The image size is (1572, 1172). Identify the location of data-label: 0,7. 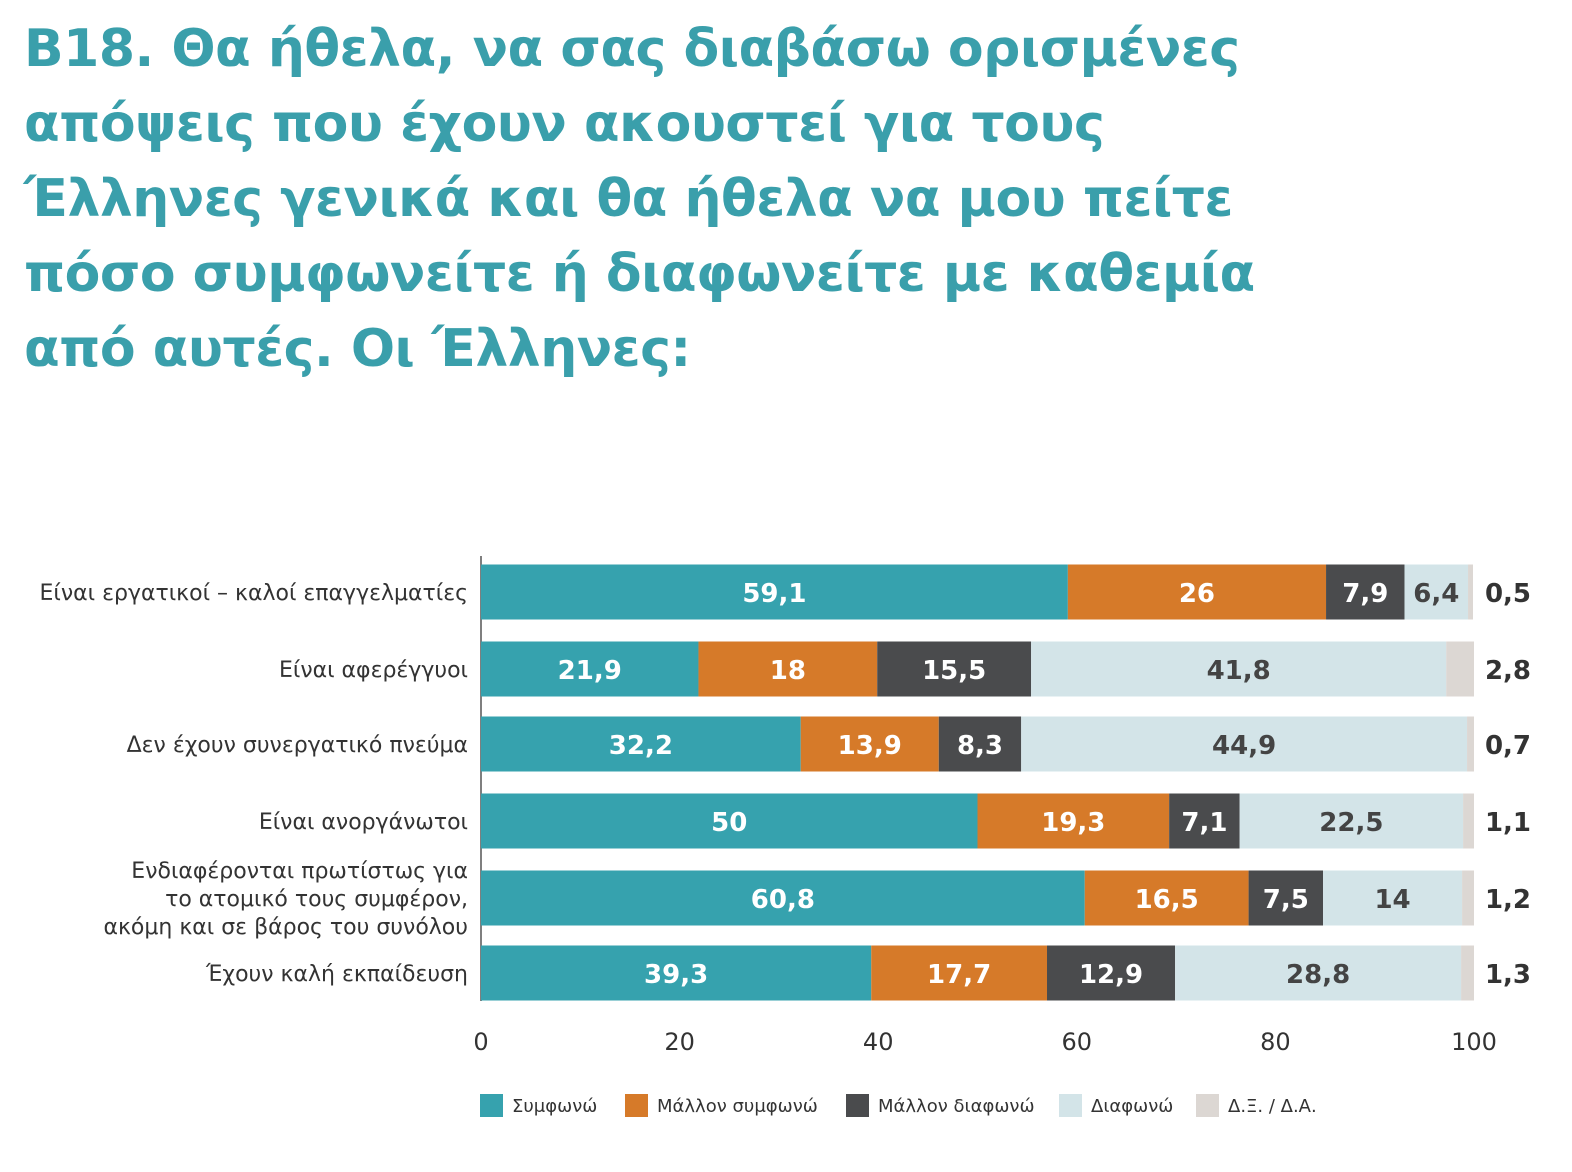
(1508, 746).